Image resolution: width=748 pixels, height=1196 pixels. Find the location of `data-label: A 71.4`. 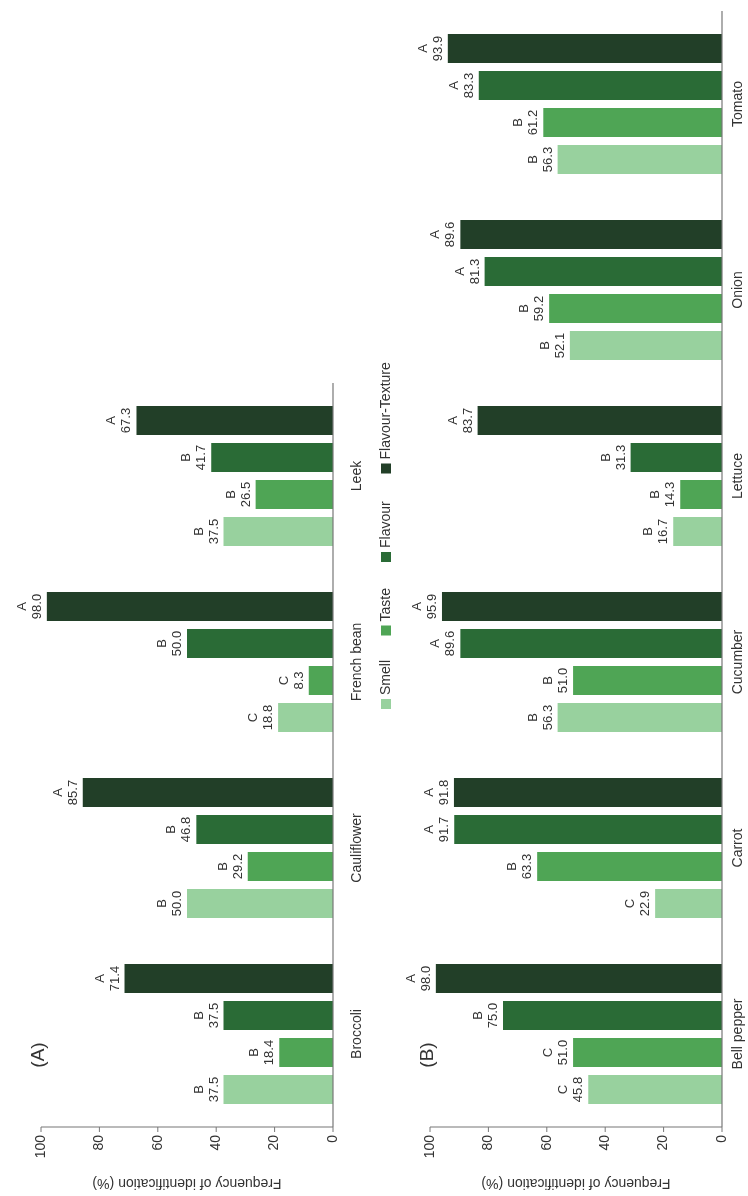

data-label: A 71.4 is located at coordinates (106, 978).